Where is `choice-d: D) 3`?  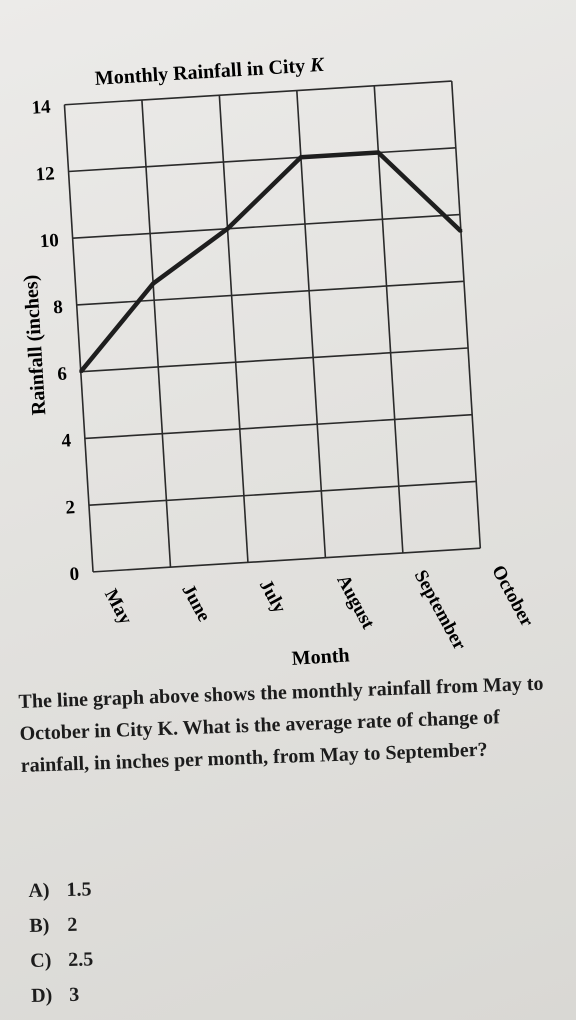
choice-d: D) 3 is located at coordinates (63, 995).